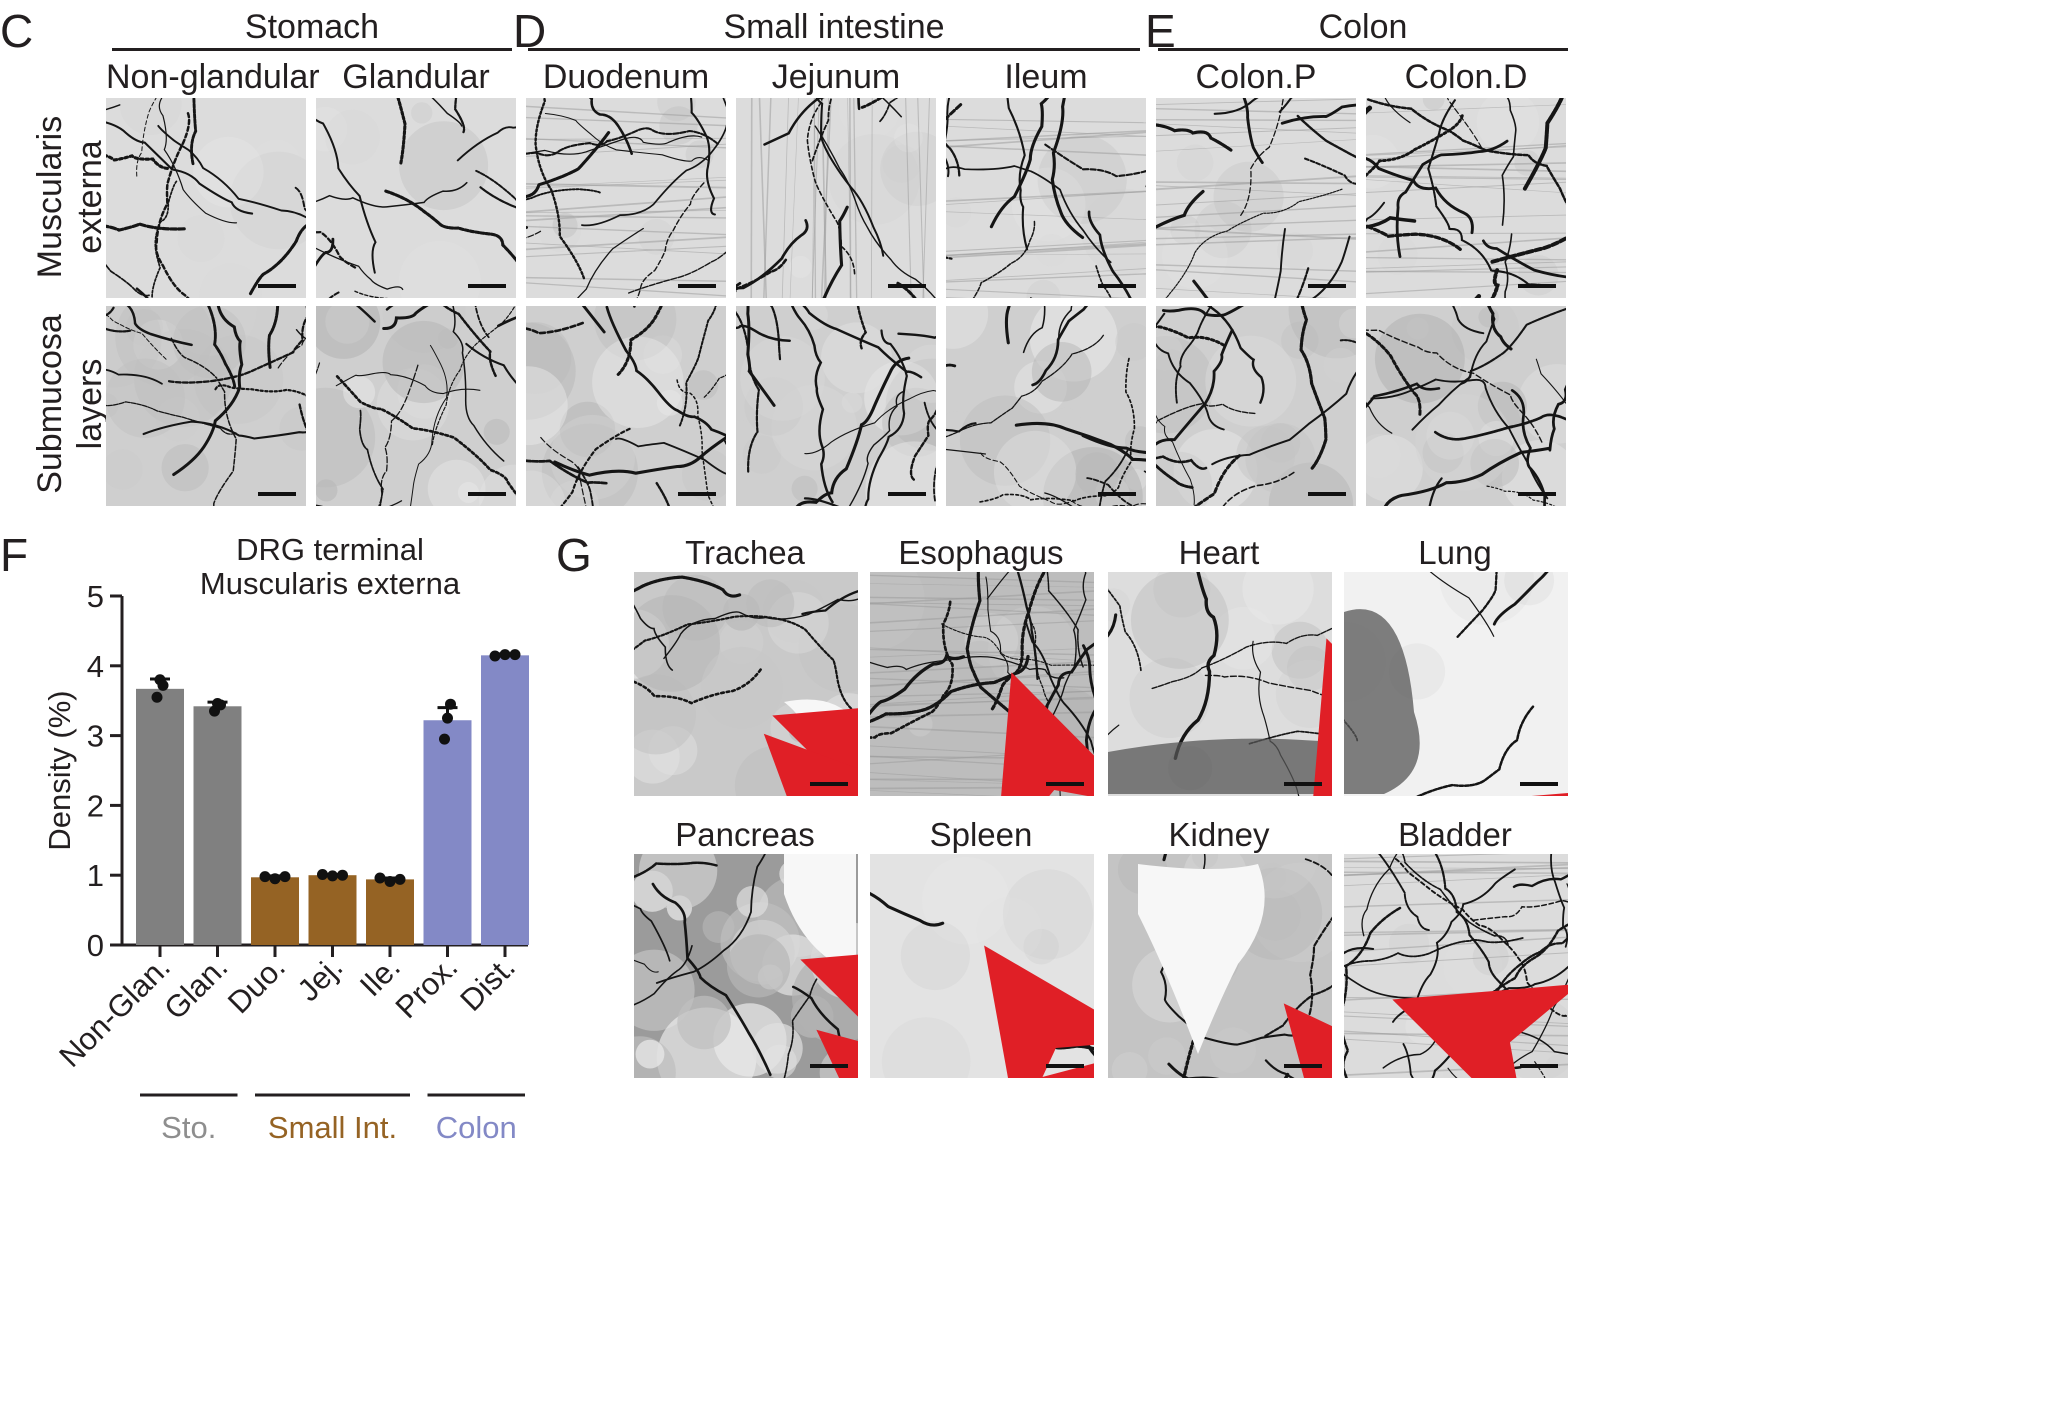 The image size is (2048, 1409). Describe the element at coordinates (834, 49) in the screenshot. I see `group-line-small-intestine` at that location.